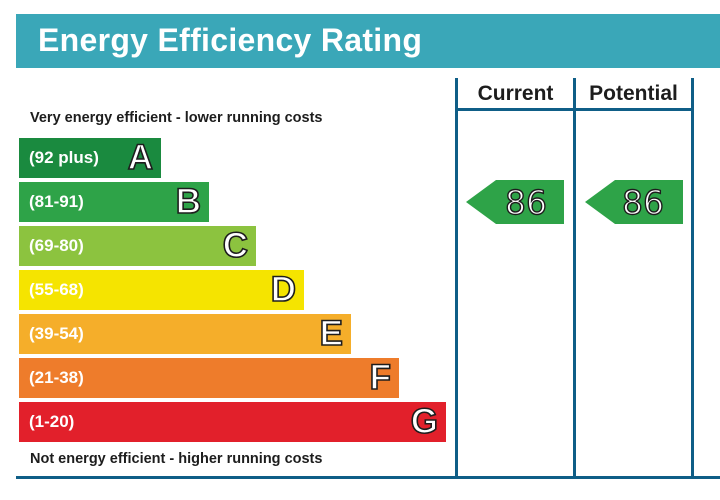 This screenshot has width=720, height=500. Describe the element at coordinates (52, 421) in the screenshot. I see `band-range-label: (1-20)` at that location.